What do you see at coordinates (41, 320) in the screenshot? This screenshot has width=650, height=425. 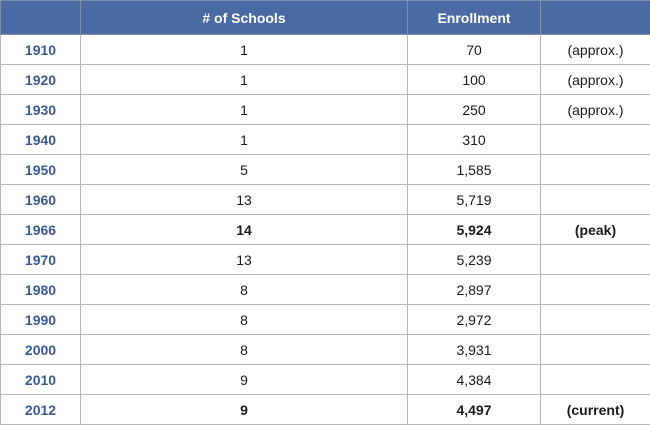 I see `year-cell: 1990` at bounding box center [41, 320].